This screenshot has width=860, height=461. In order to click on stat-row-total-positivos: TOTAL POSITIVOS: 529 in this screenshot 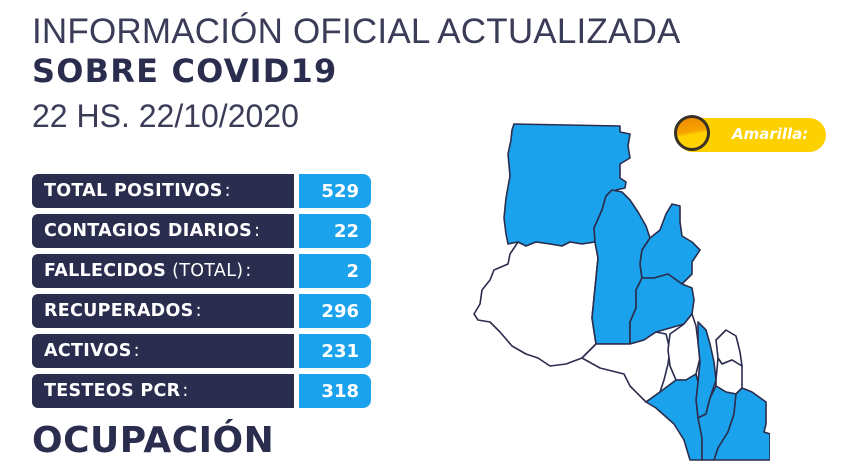, I will do `click(202, 191)`.